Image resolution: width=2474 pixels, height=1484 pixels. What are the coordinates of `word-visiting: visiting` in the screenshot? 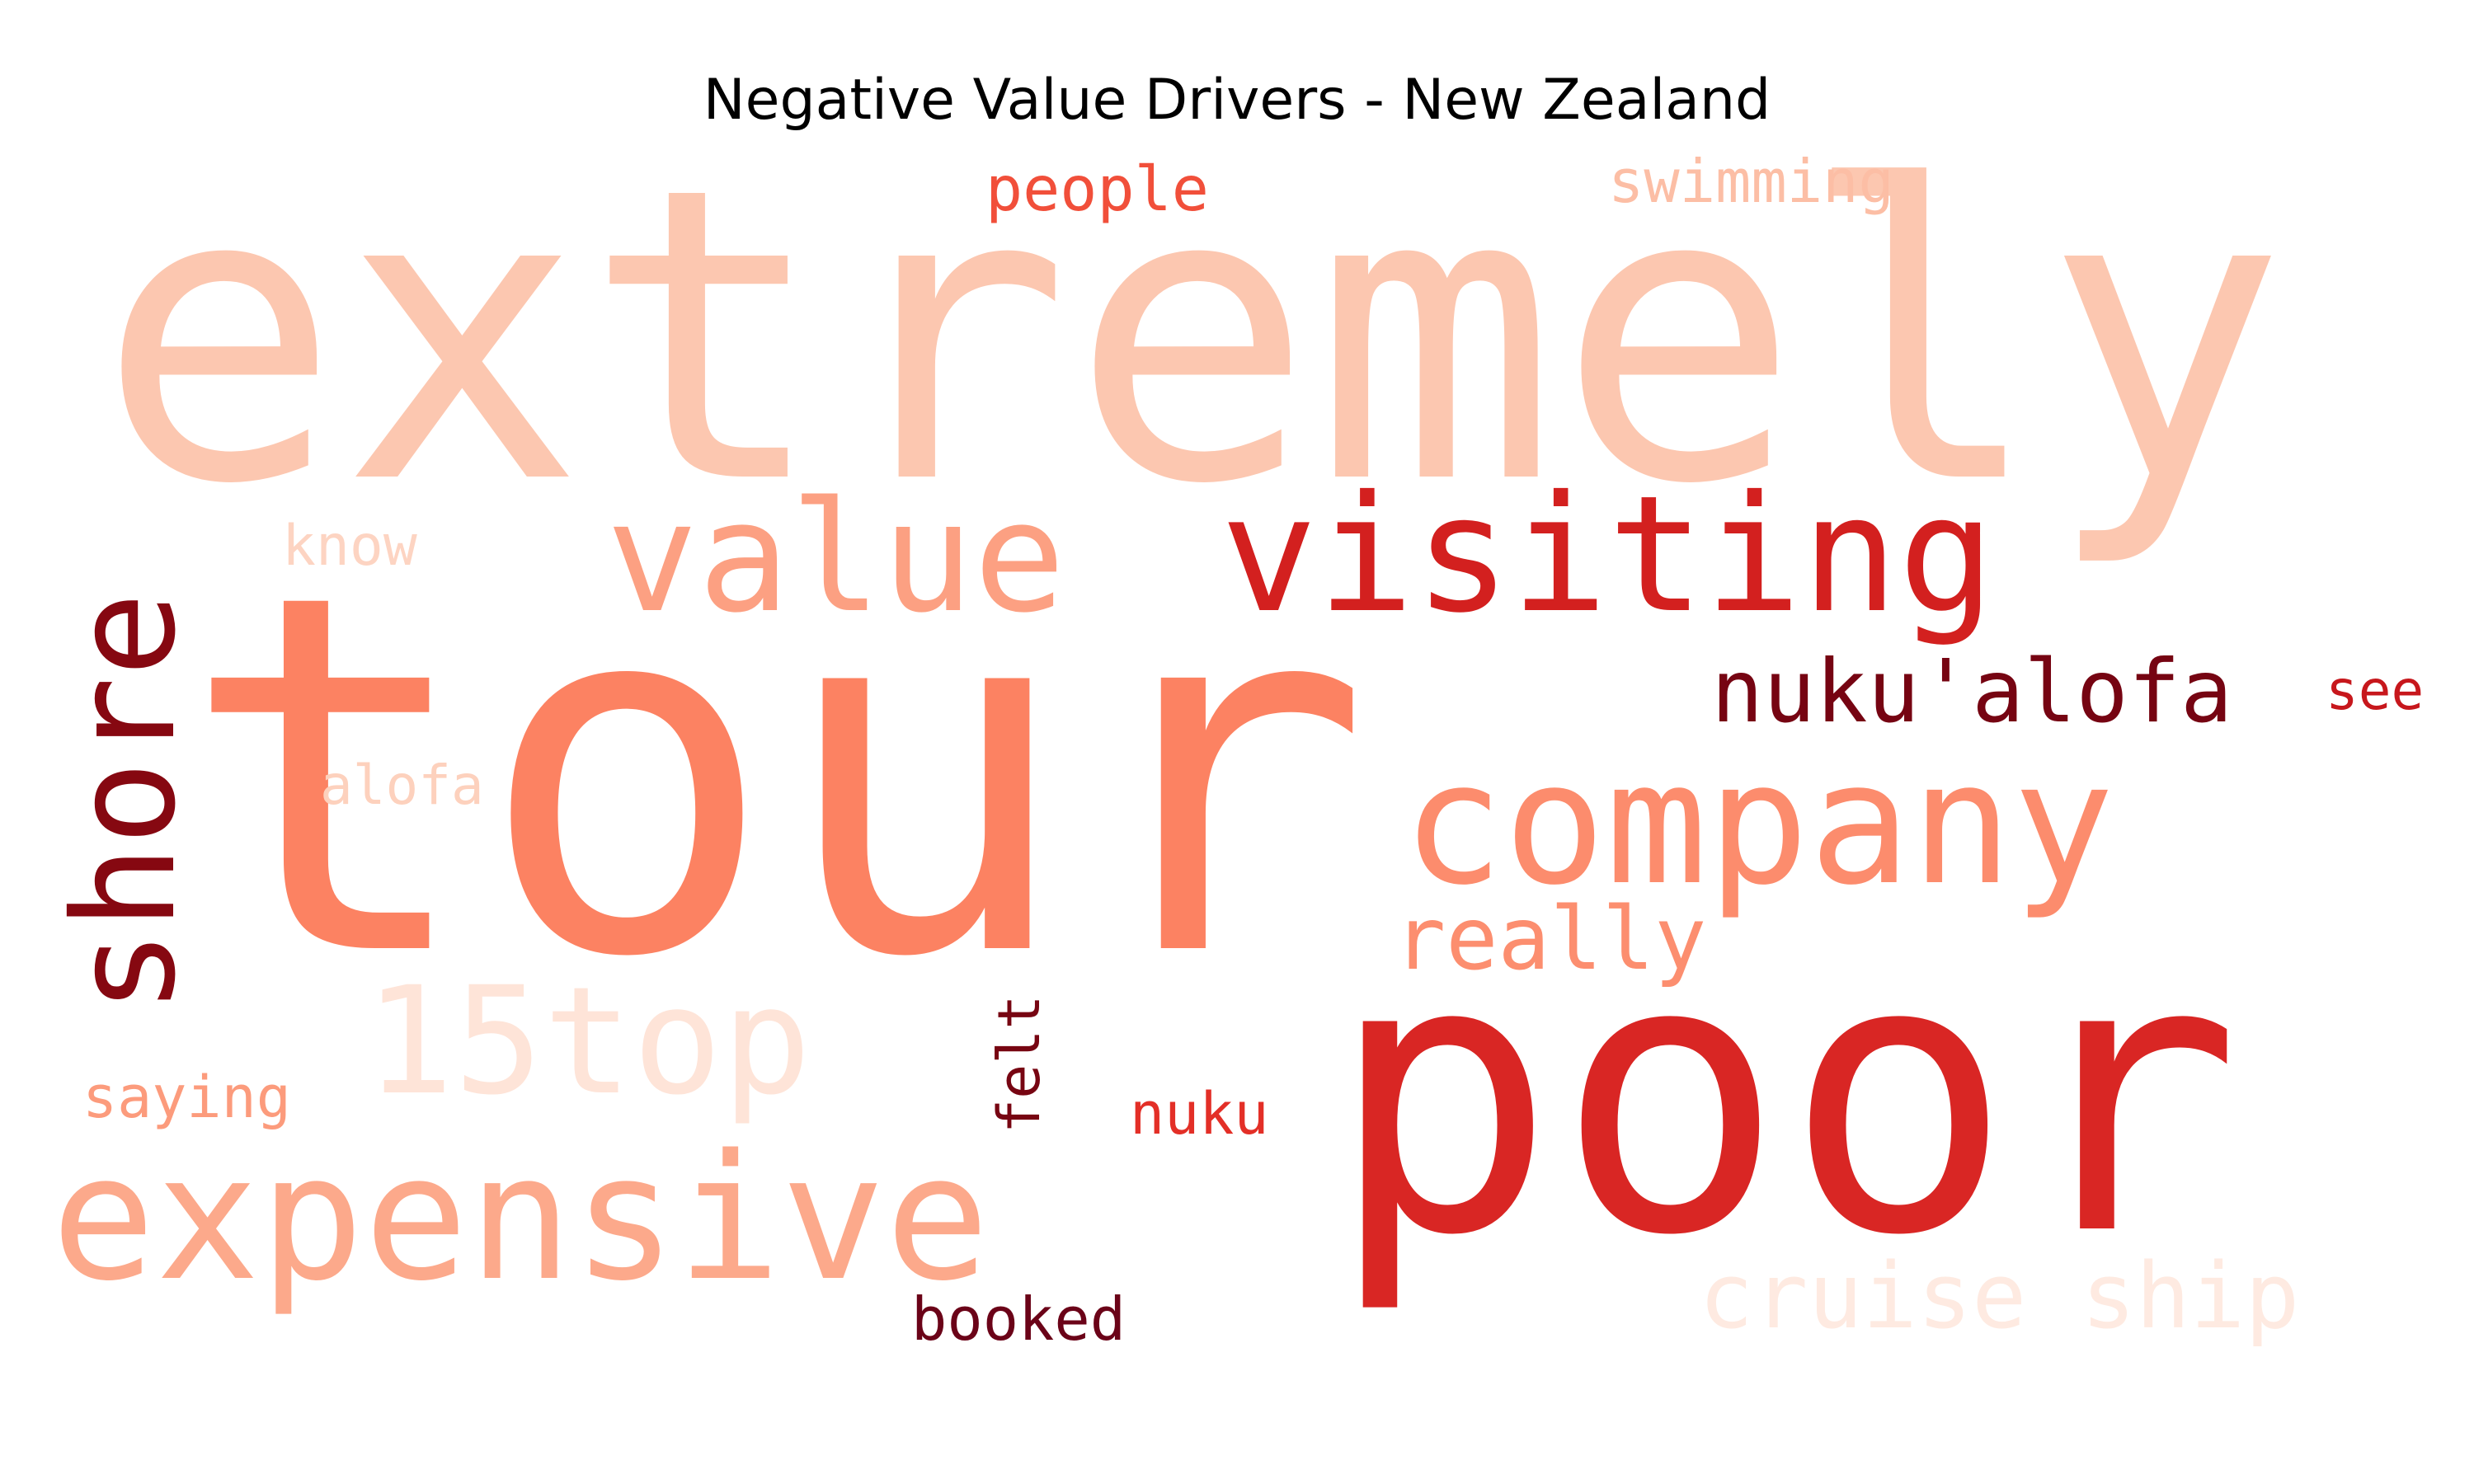 It's located at (1608, 554).